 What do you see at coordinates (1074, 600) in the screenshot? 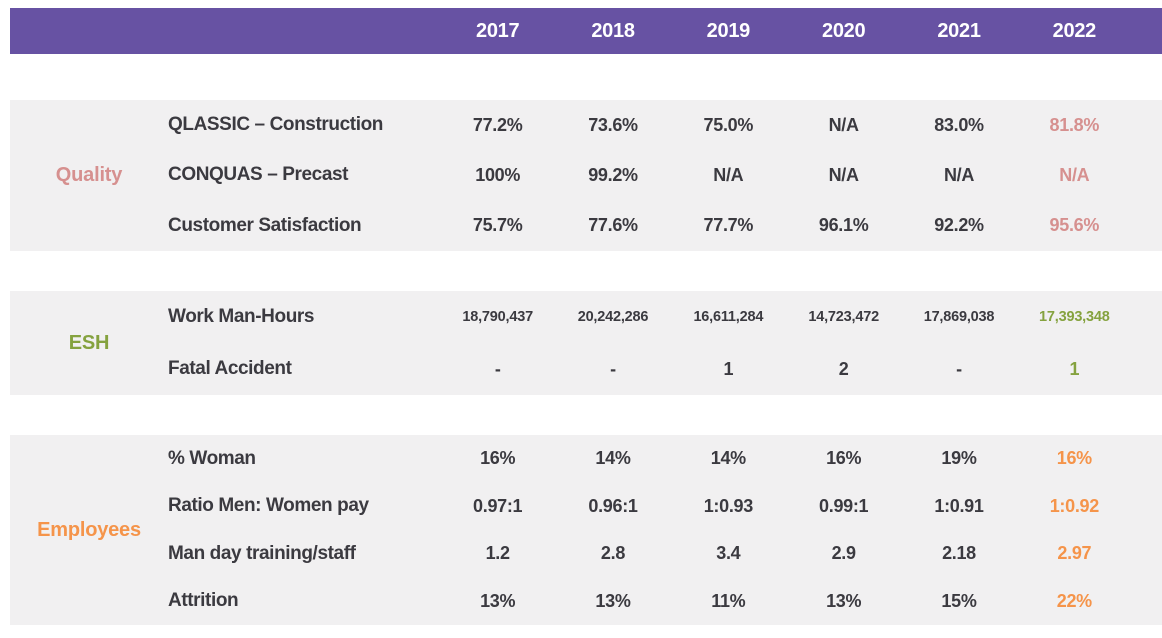
I see `value-attrition-2022: 22%` at bounding box center [1074, 600].